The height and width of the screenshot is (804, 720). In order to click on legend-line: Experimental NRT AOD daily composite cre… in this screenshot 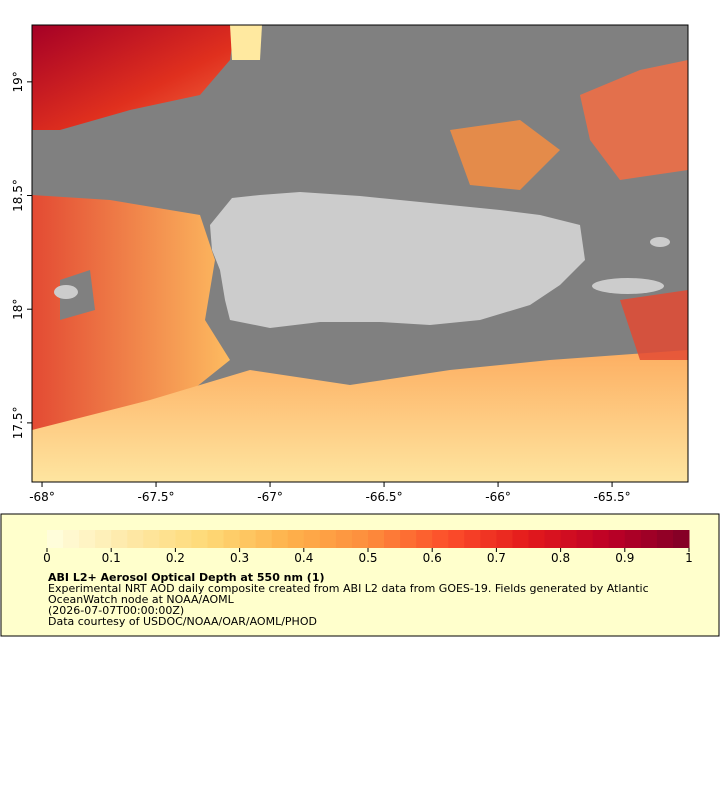, I will do `click(348, 588)`.